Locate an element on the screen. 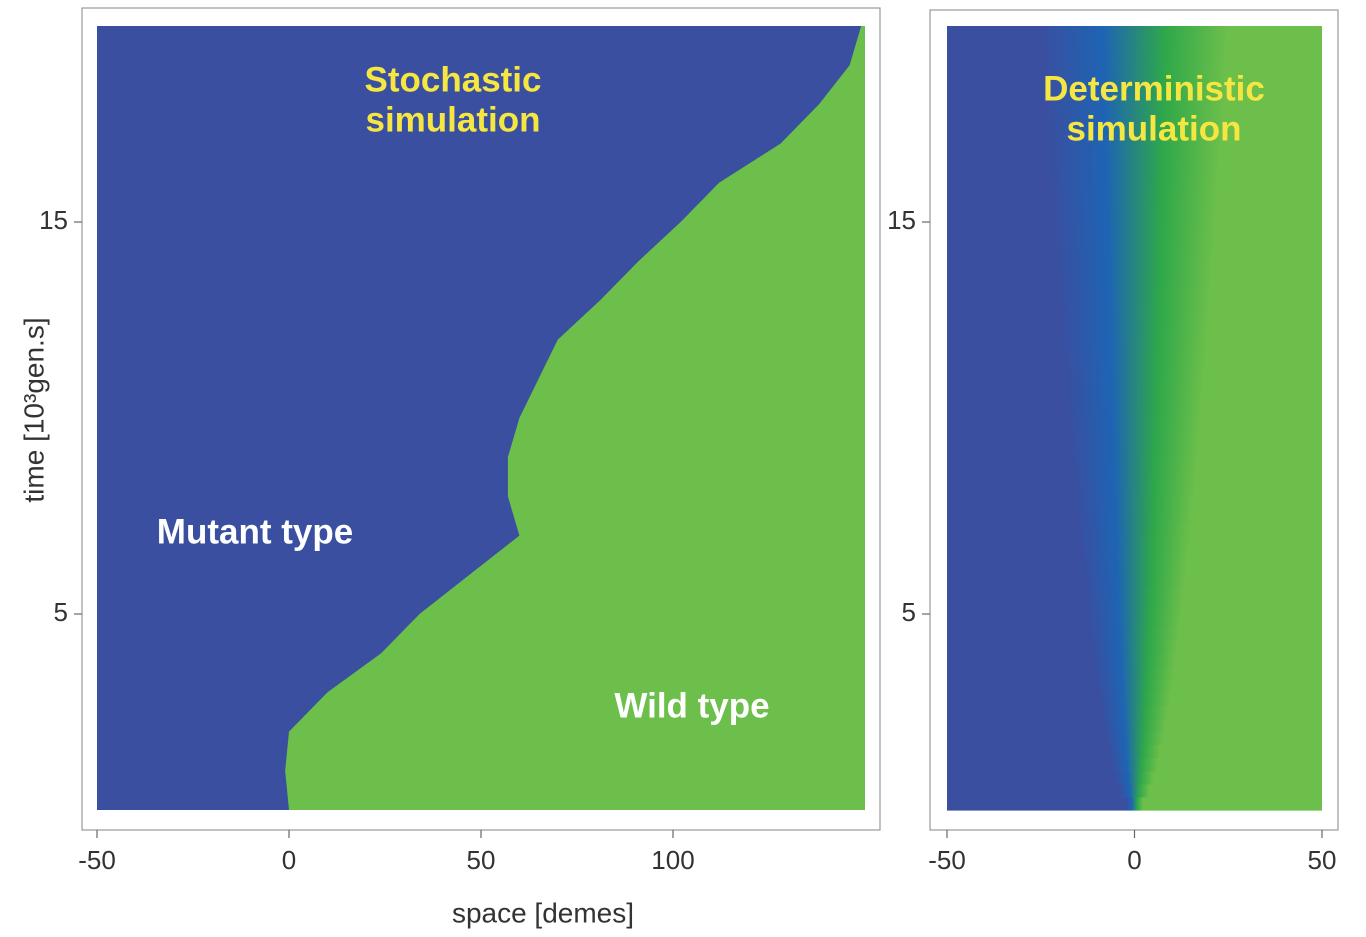 This screenshot has height=937, width=1366. annotation: Stochastic is located at coordinates (453, 79).